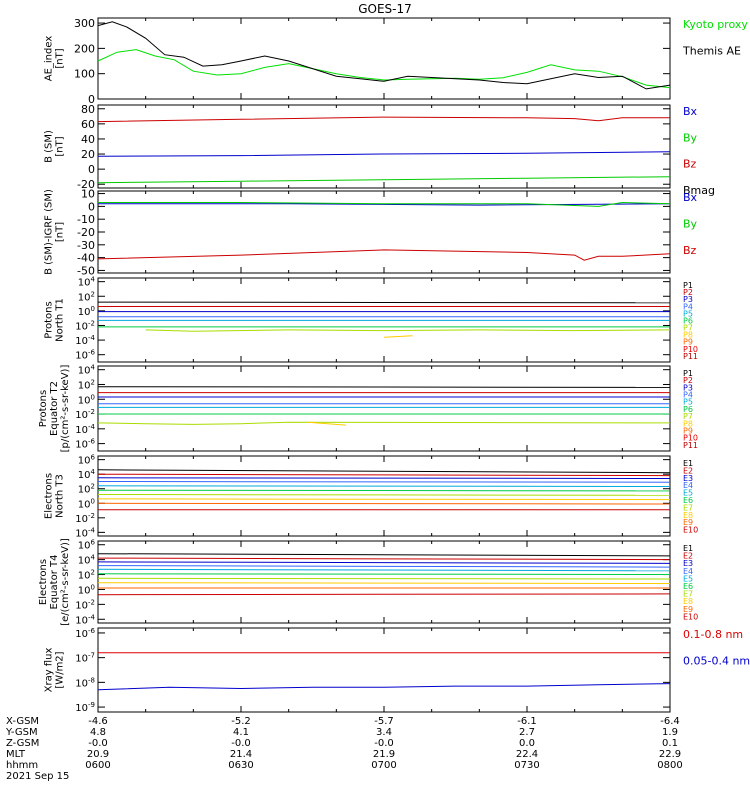 This screenshot has width=750, height=804. What do you see at coordinates (240, 765) in the screenshot?
I see `footer-value: 0630` at bounding box center [240, 765].